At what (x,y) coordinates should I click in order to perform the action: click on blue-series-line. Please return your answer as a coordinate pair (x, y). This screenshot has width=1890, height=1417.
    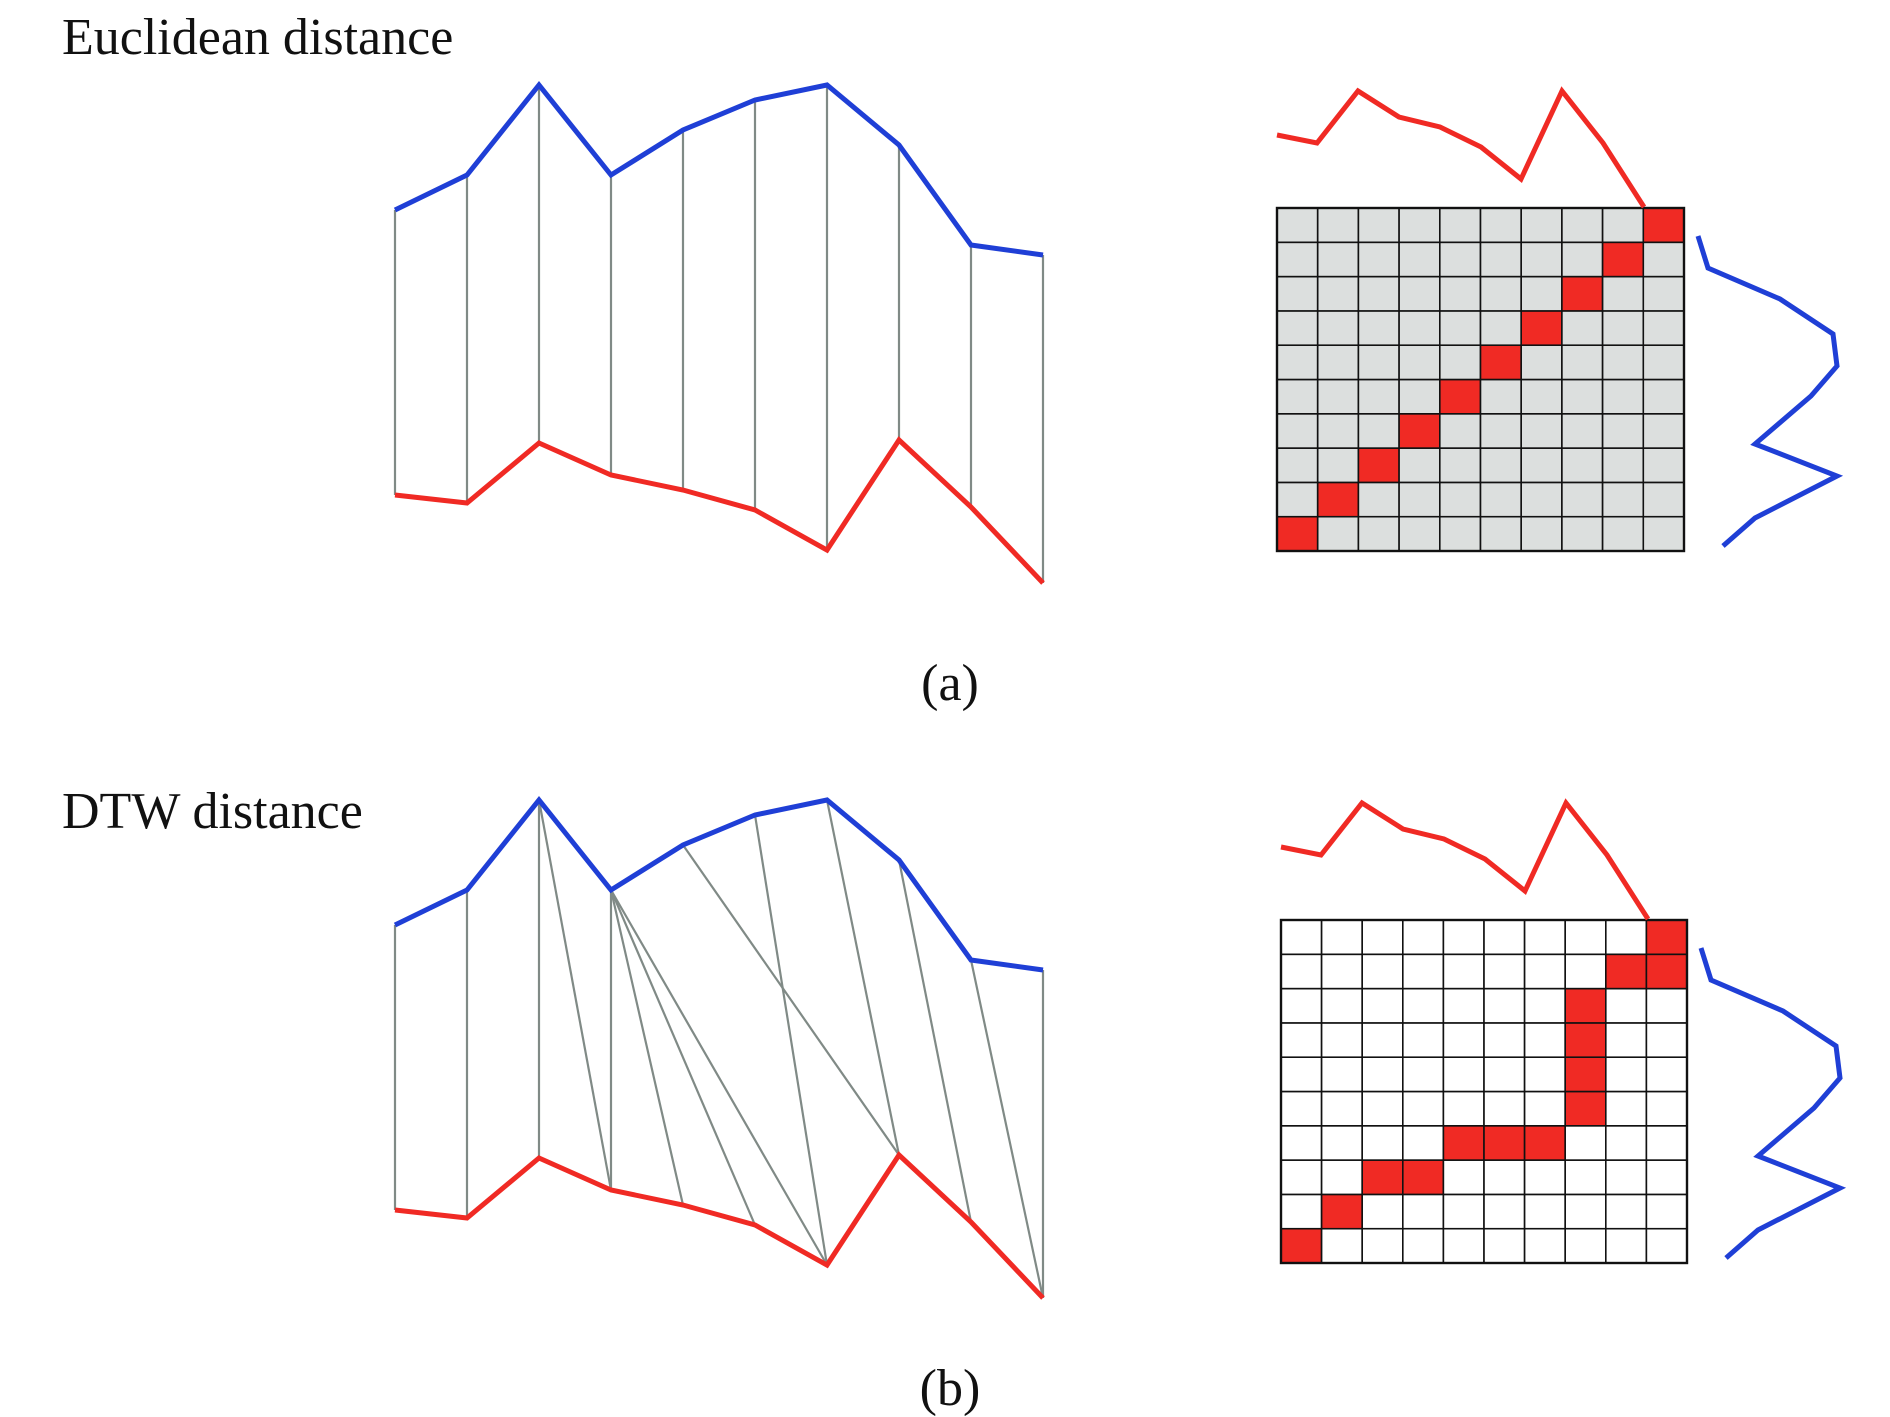
    Looking at the image, I should click on (718, 884).